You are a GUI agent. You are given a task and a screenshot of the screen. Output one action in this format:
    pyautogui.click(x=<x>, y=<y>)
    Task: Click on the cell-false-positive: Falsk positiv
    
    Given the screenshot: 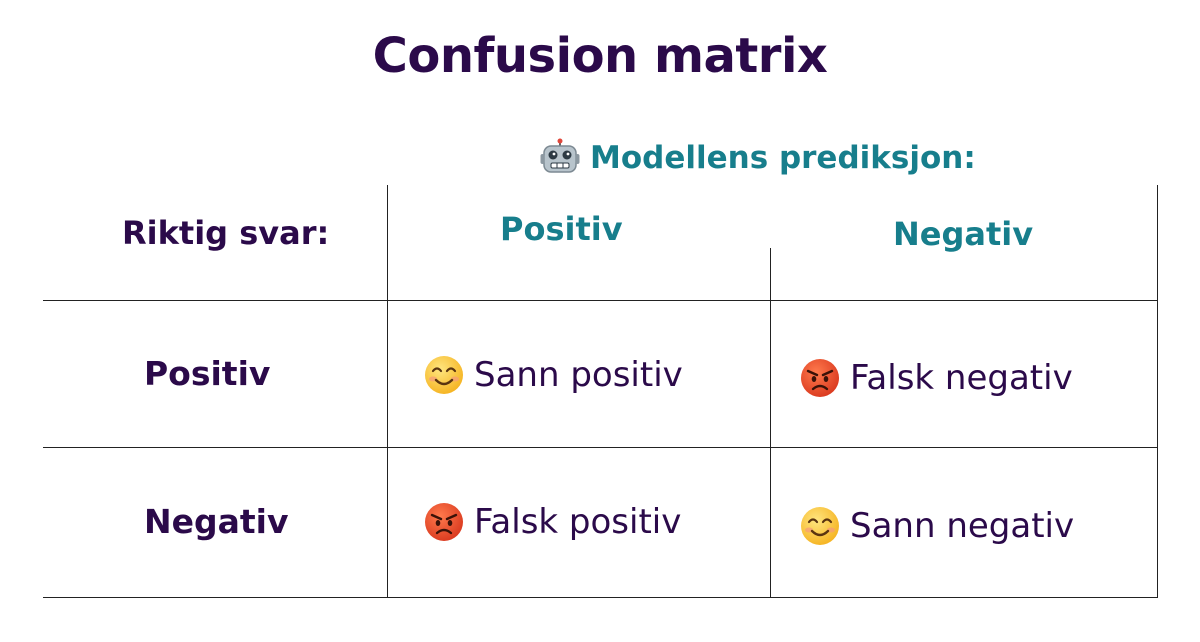 What is the action you would take?
    pyautogui.click(x=552, y=522)
    